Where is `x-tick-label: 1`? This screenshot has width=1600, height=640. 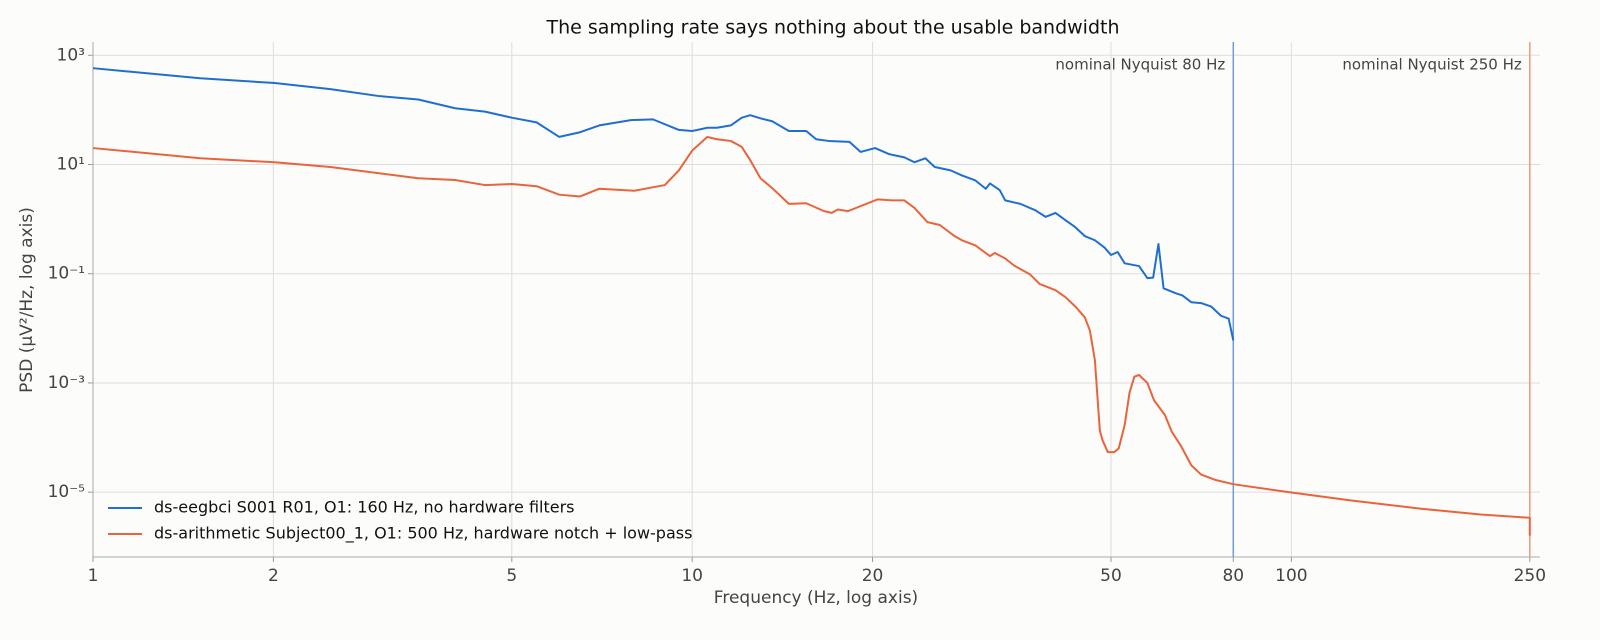 x-tick-label: 1 is located at coordinates (93, 576).